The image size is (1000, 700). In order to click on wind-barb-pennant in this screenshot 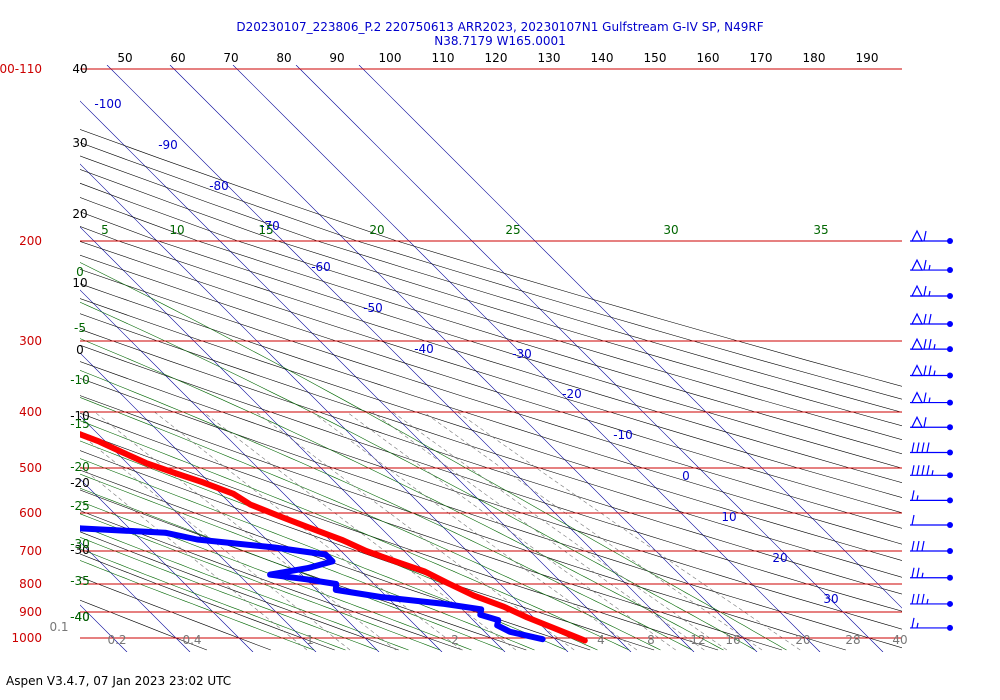, I will do `click(917, 397)`.